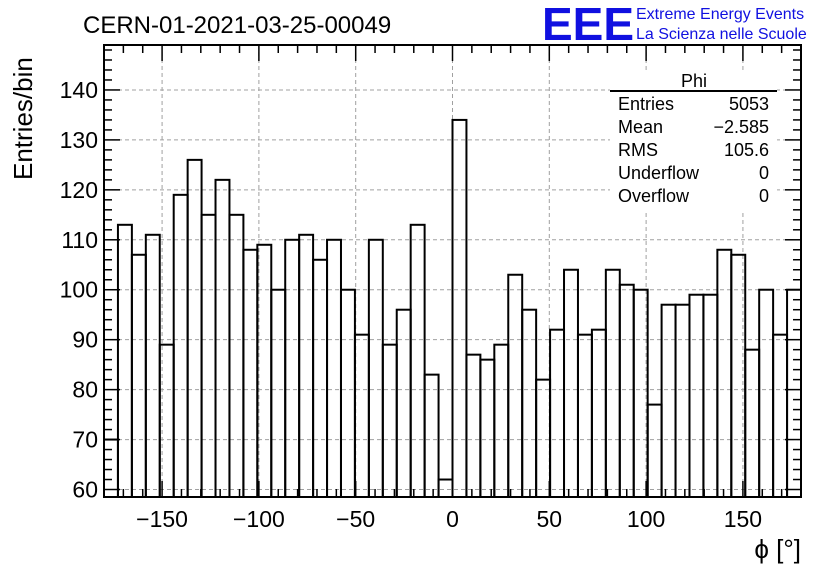 This screenshot has height=572, width=836. Describe the element at coordinates (694, 81) in the screenshot. I see `stats-title: Phi` at that location.